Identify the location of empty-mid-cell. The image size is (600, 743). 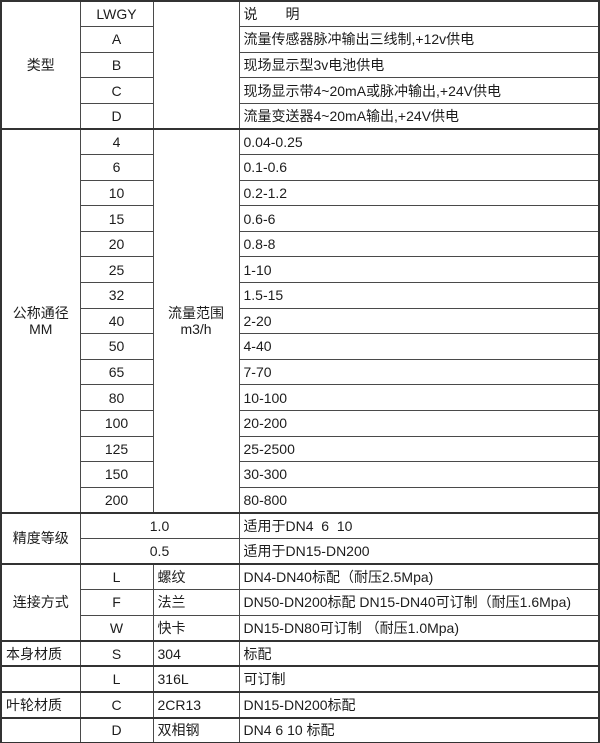
(196, 65).